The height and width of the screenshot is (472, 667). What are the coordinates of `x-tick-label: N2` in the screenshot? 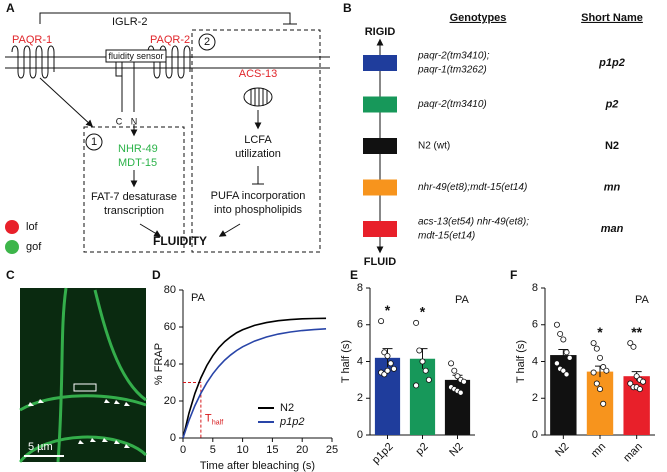 It's located at (562, 450).